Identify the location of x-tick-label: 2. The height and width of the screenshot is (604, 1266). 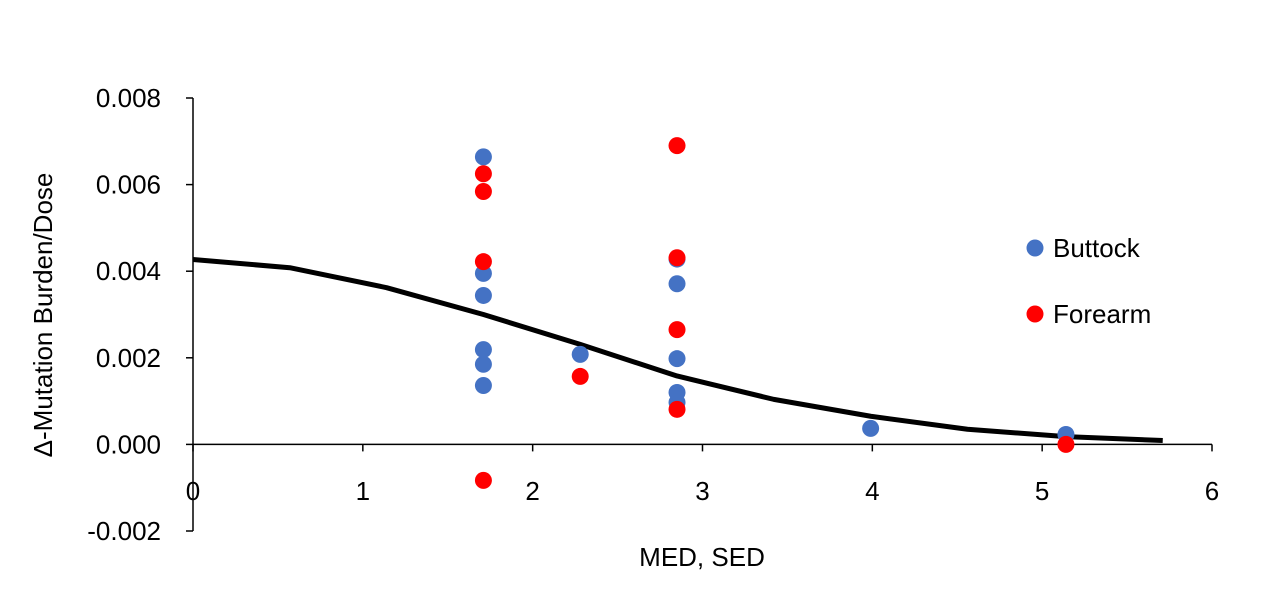
(532, 491).